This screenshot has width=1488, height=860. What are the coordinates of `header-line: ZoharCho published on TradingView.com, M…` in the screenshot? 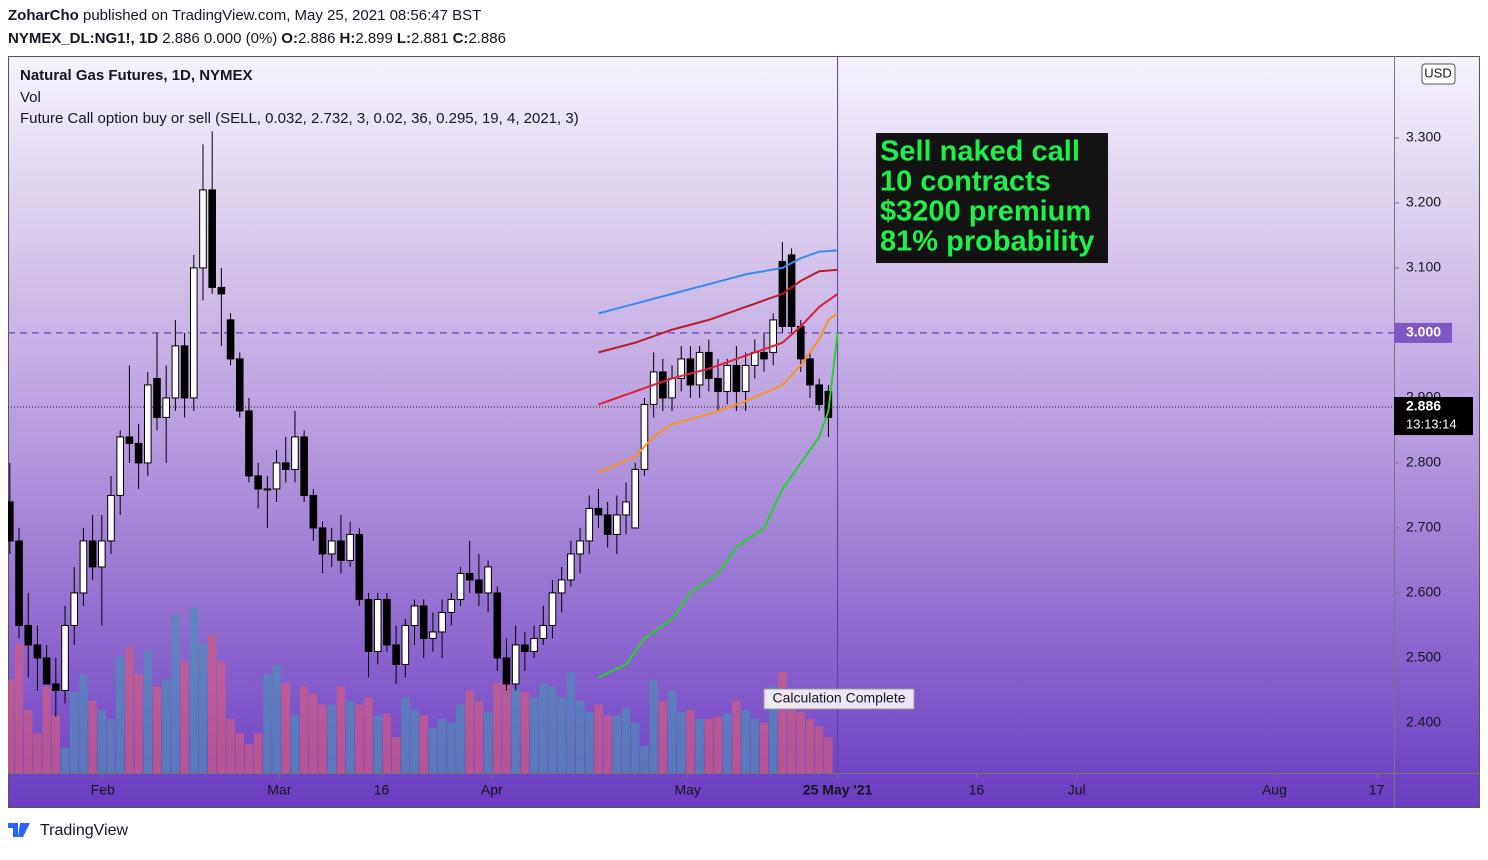 It's located at (244, 15).